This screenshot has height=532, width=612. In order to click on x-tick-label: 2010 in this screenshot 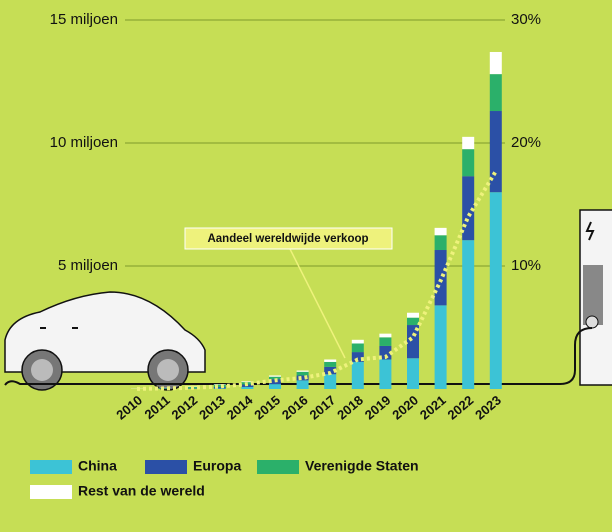, I will do `click(129, 407)`.